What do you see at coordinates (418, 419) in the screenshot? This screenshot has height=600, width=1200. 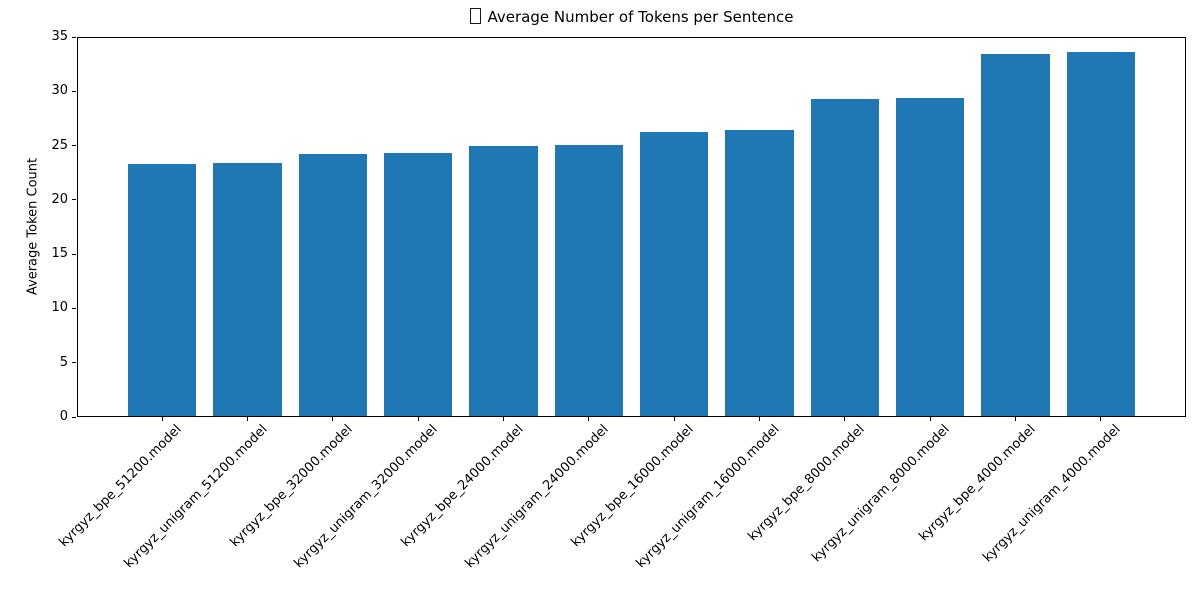 I see `x-tick-mark-kyrgyz_unigram_32000.model` at bounding box center [418, 419].